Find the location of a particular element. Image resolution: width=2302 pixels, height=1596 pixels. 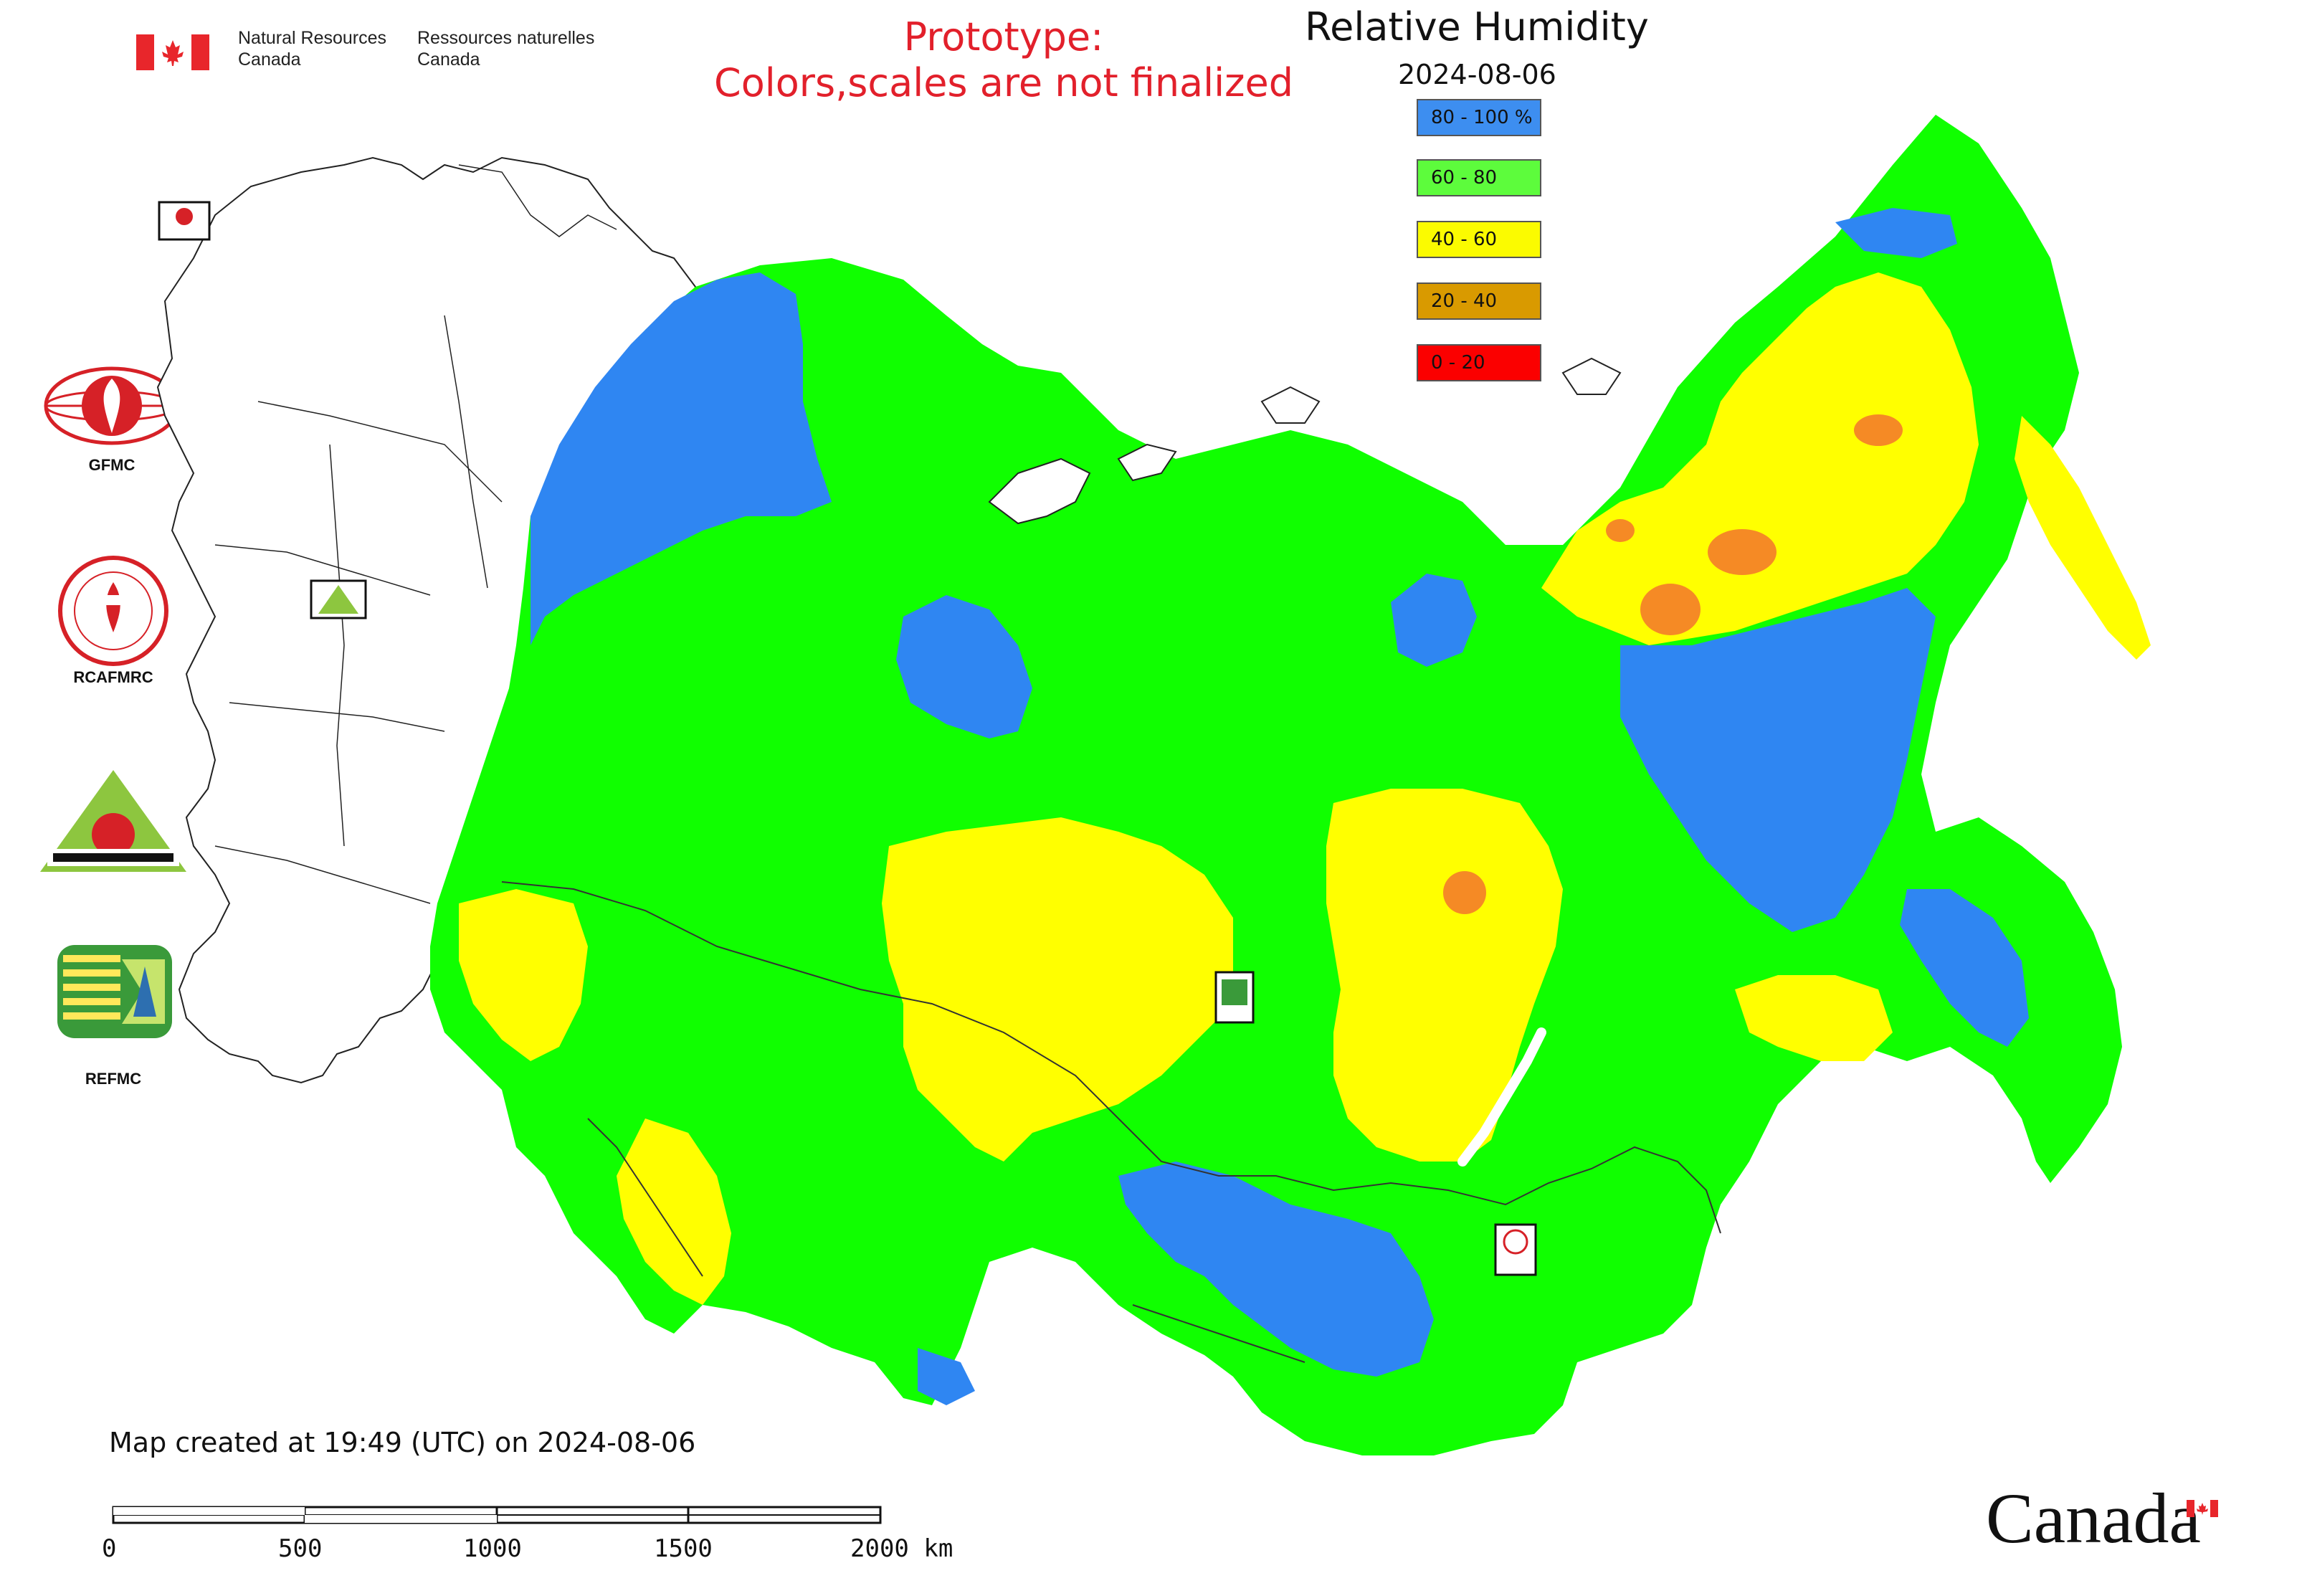

legend-item-40-60: 40 - 60 is located at coordinates (1479, 239).